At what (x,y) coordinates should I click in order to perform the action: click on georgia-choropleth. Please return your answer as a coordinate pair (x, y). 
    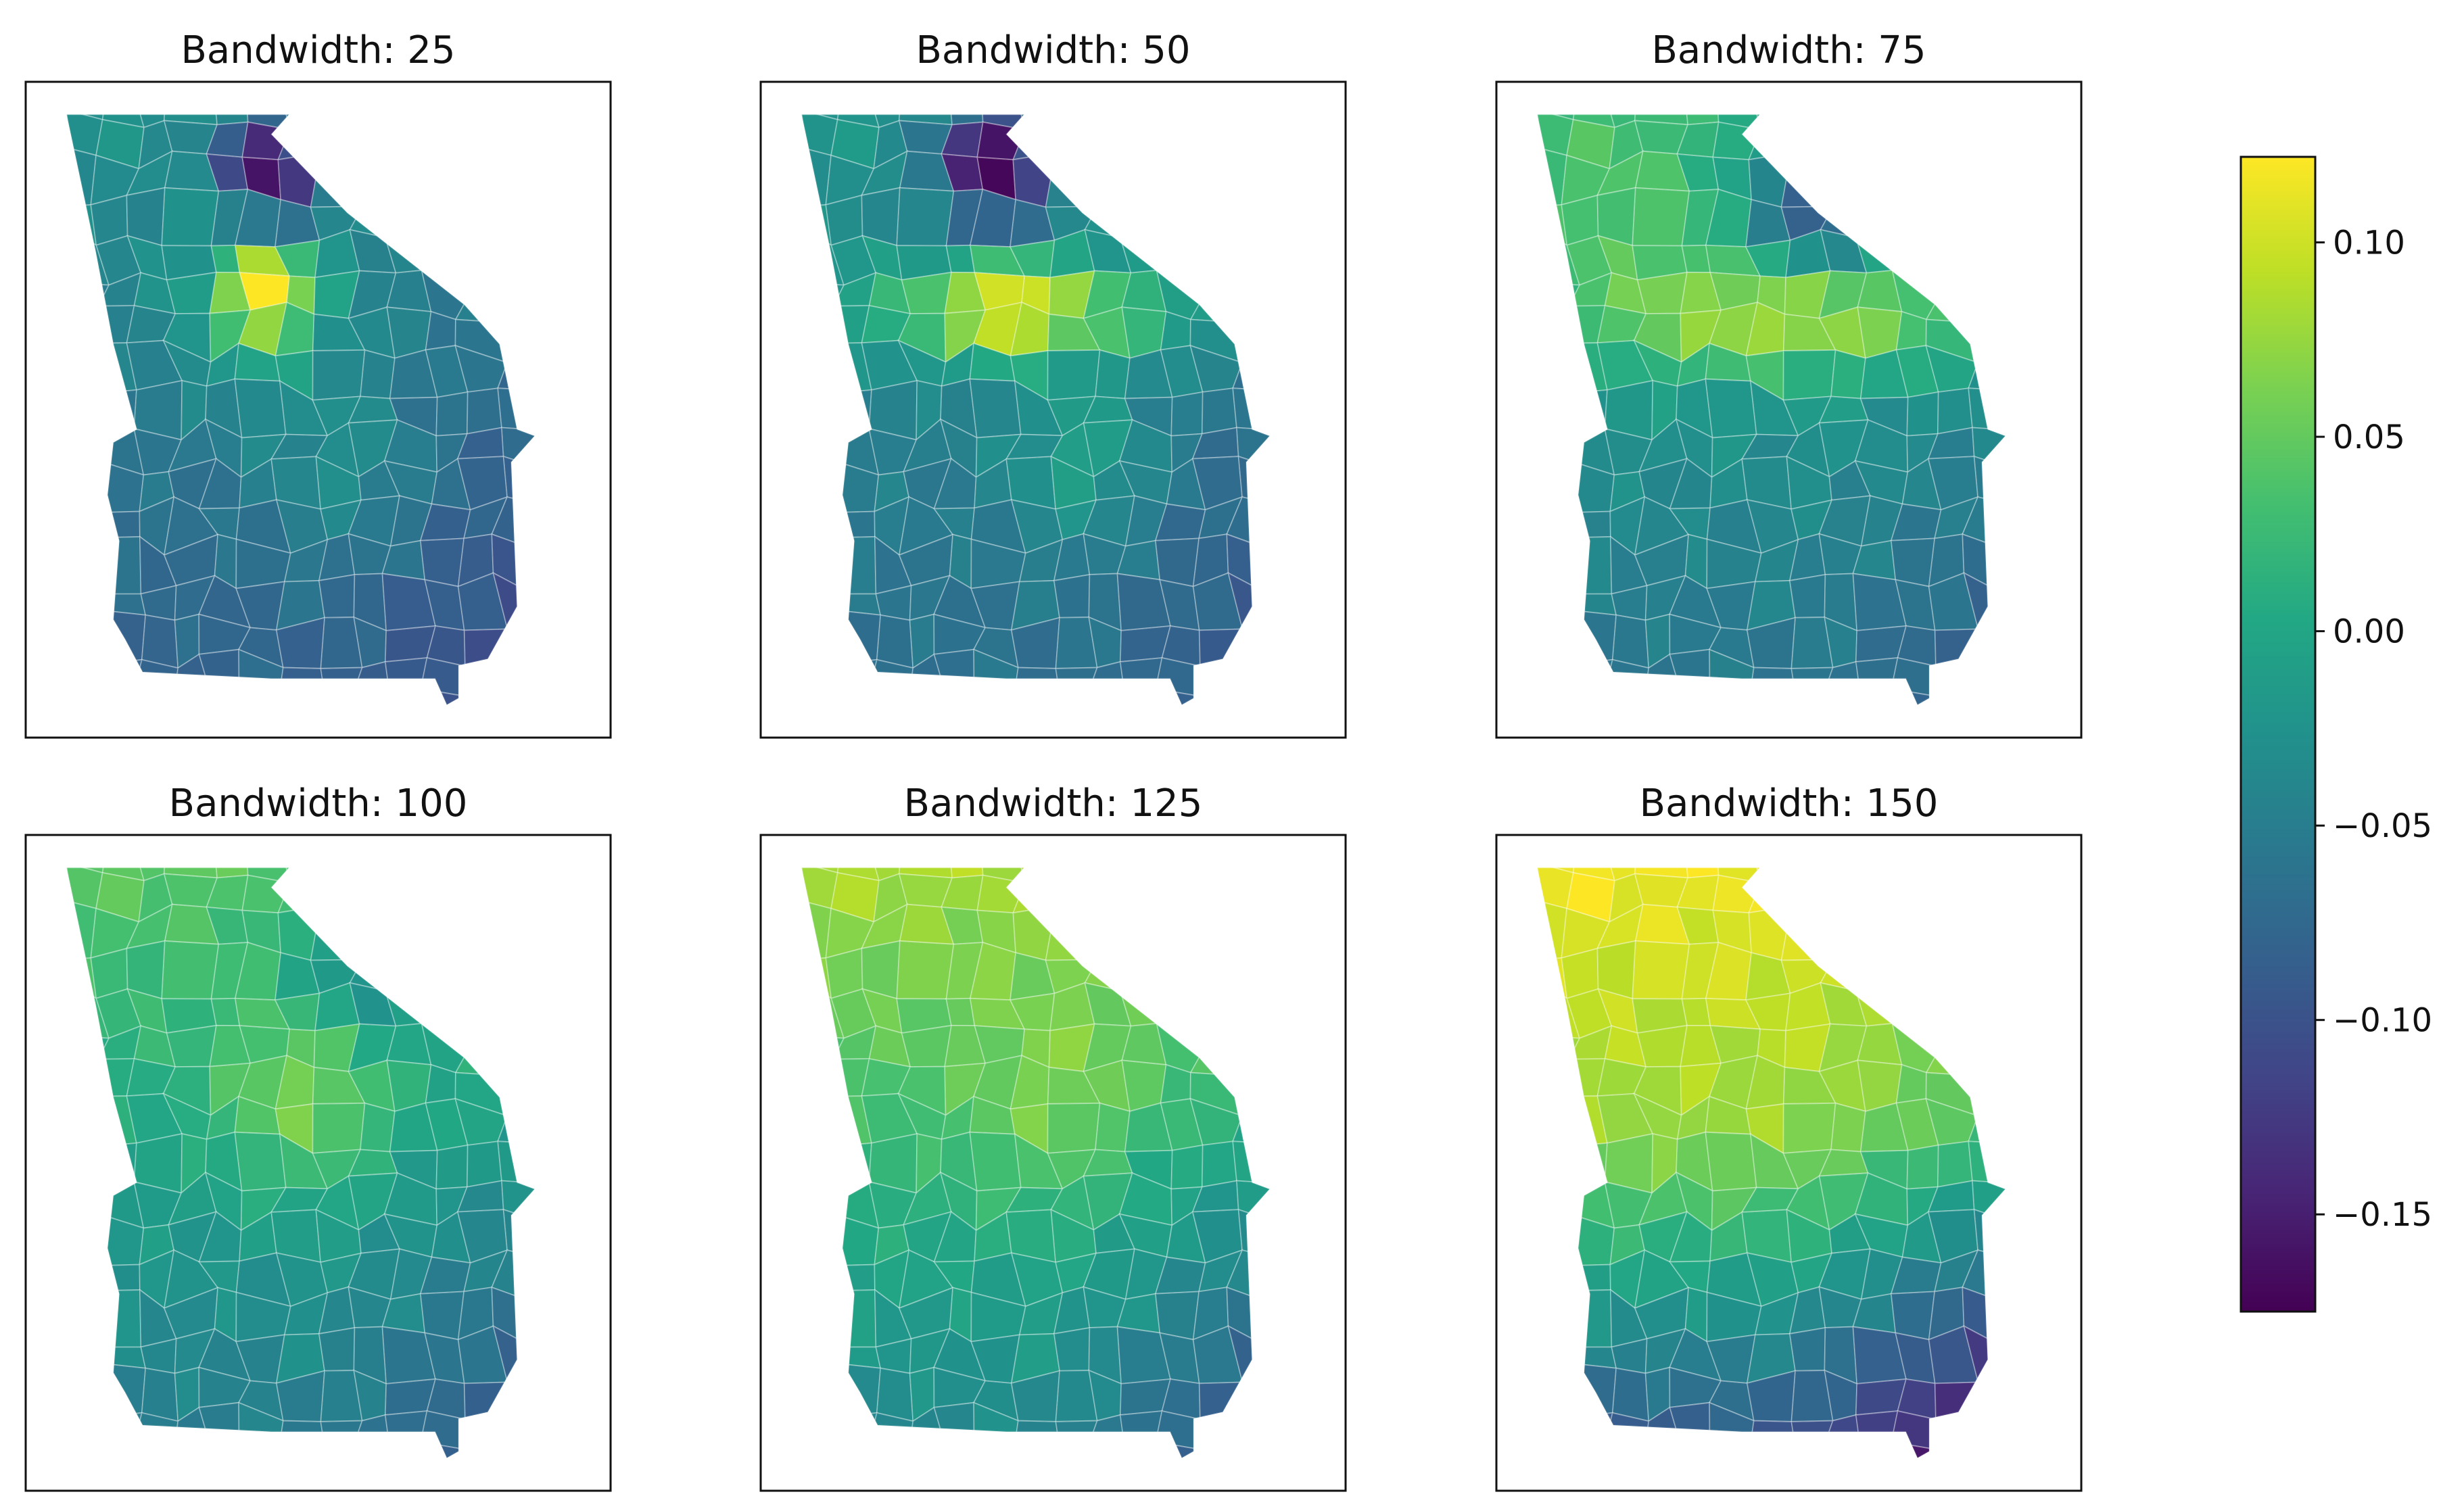
    Looking at the image, I should click on (1808, 410).